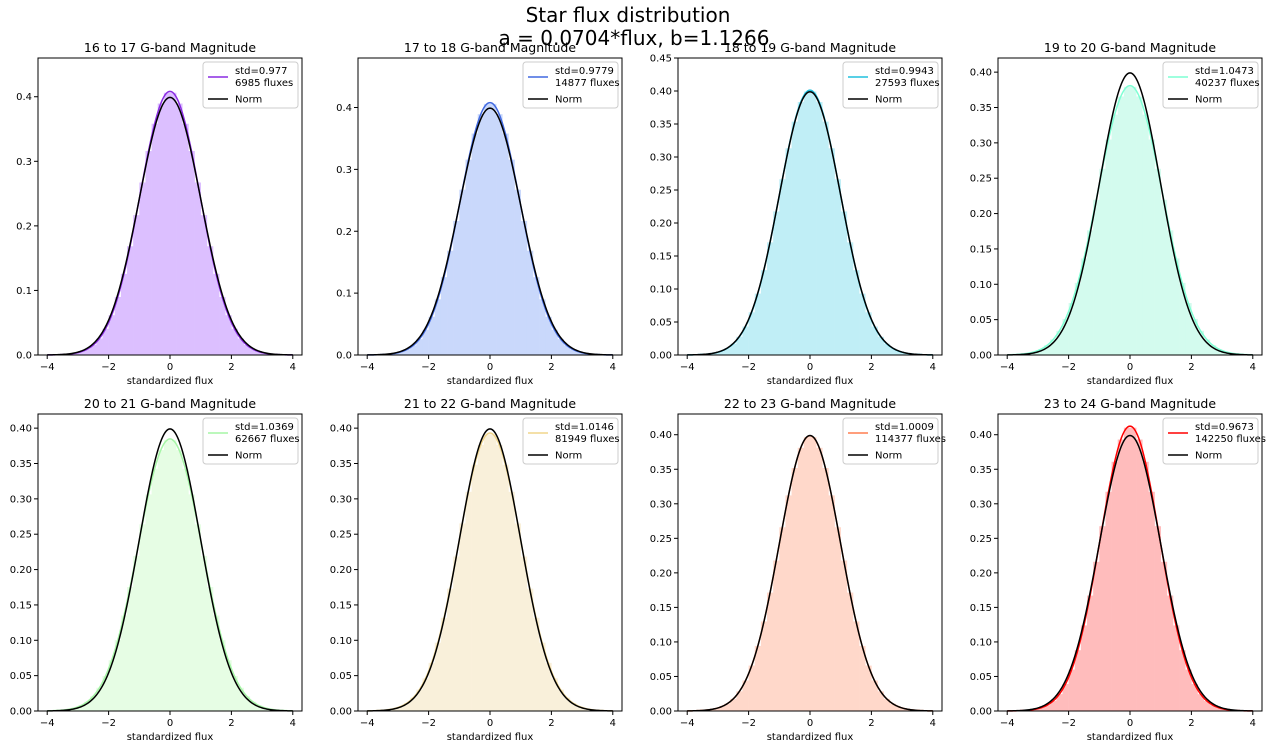 Image resolution: width=1274 pixels, height=749 pixels. What do you see at coordinates (661, 92) in the screenshot?
I see `y-tick-label: 0.40` at bounding box center [661, 92].